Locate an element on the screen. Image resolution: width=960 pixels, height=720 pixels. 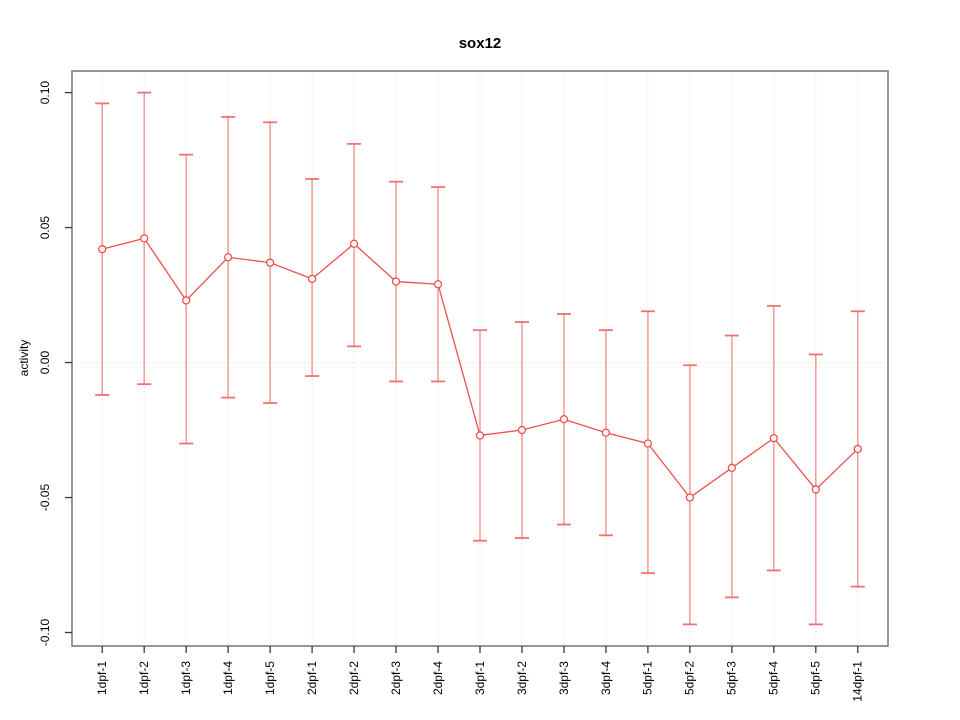
y-tick-label: -0.05 is located at coordinates (45, 498).